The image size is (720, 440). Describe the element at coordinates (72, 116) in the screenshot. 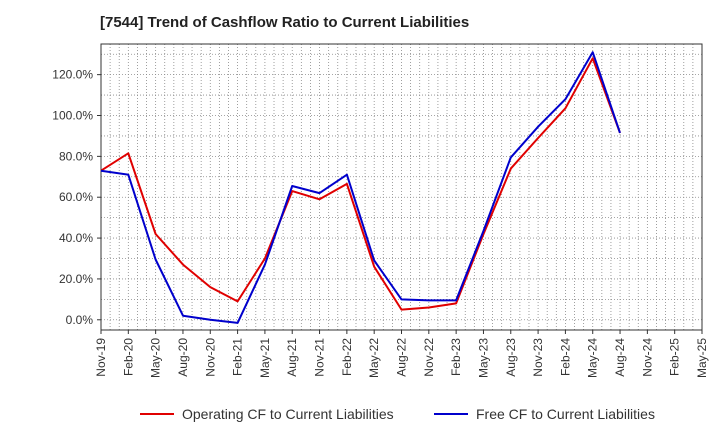

I see `y-tick-label: 100.0%` at that location.